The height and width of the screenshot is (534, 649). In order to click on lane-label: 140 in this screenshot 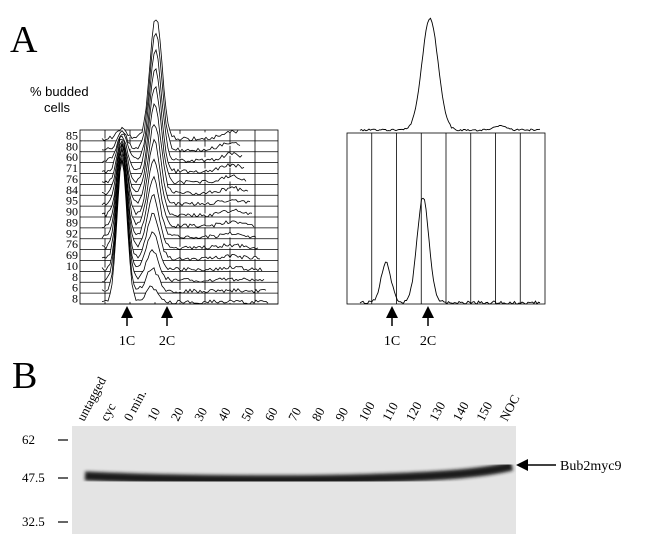, I will do `click(460, 411)`.